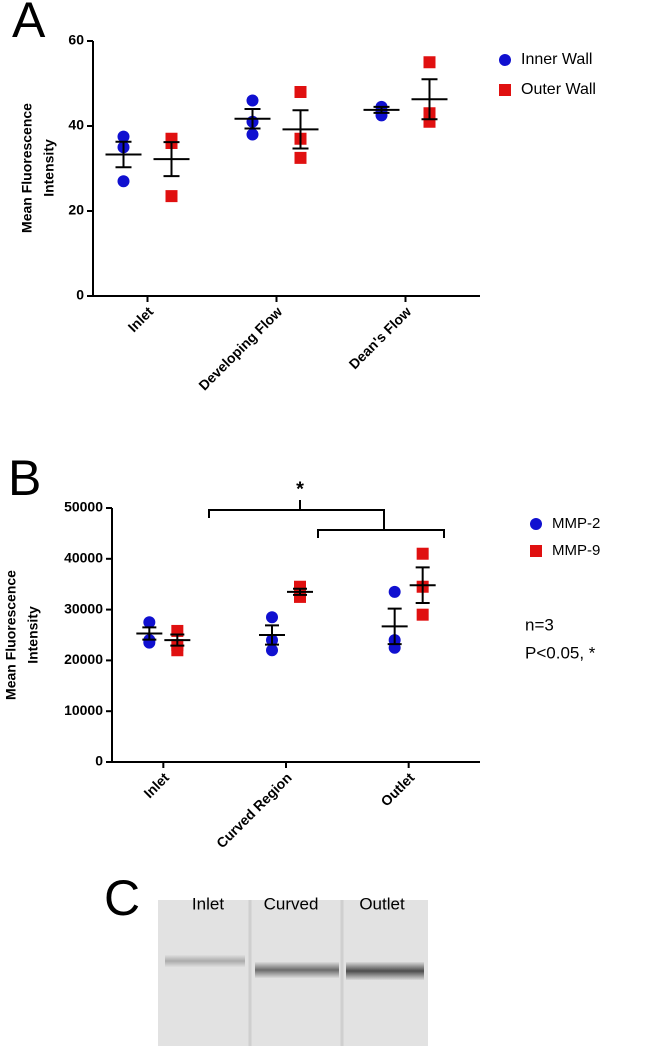  Describe the element at coordinates (83, 558) in the screenshot. I see `y-tick-label: 40000` at that location.